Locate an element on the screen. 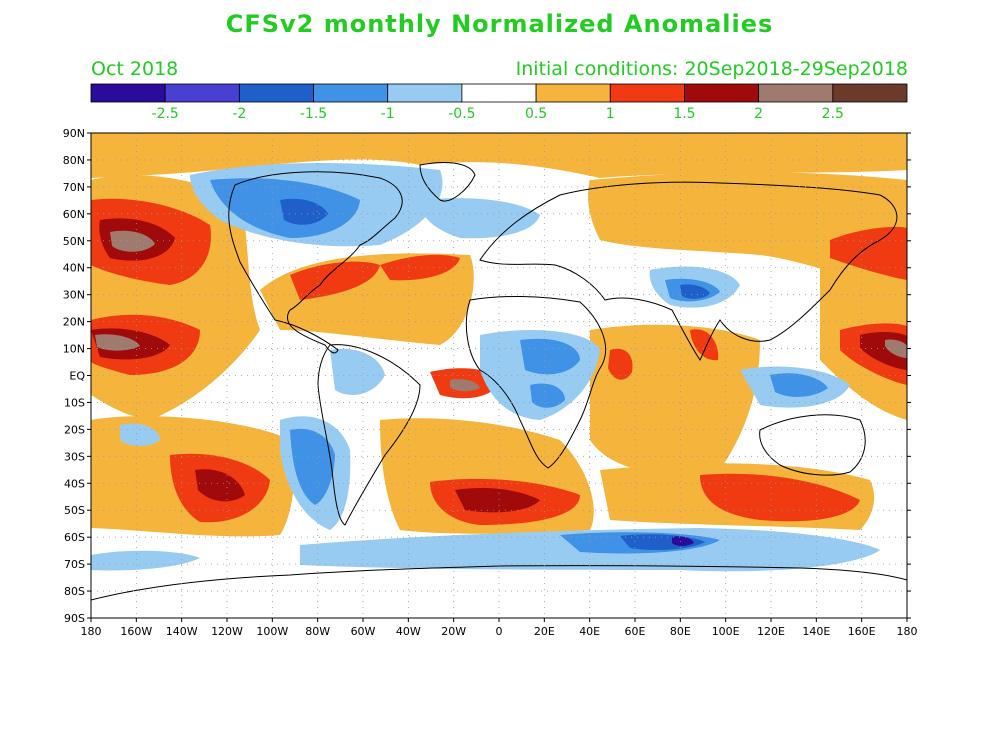 The image size is (999, 750). tropical-pacific-cold is located at coordinates (140, 434).